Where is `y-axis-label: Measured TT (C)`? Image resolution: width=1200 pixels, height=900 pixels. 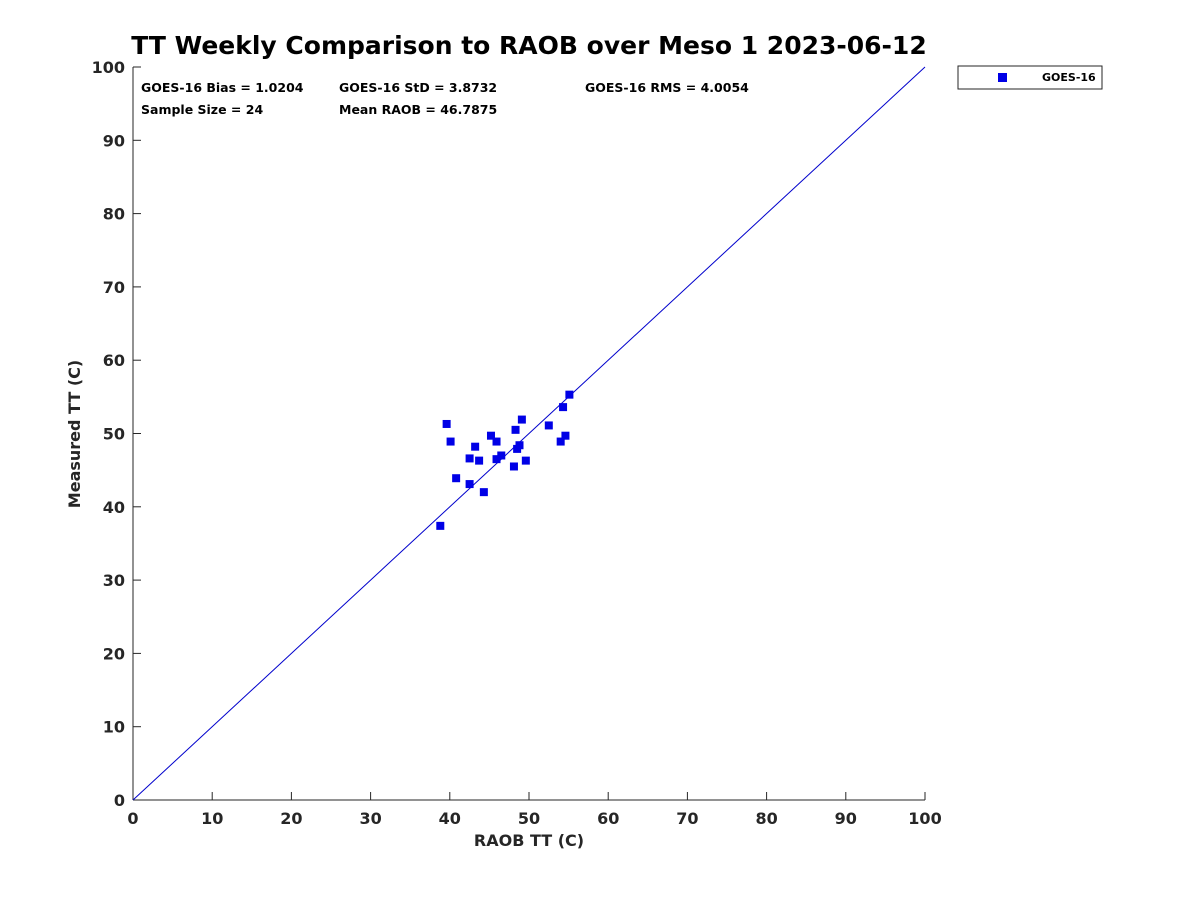
y-axis-label: Measured TT (C) is located at coordinates (74, 434).